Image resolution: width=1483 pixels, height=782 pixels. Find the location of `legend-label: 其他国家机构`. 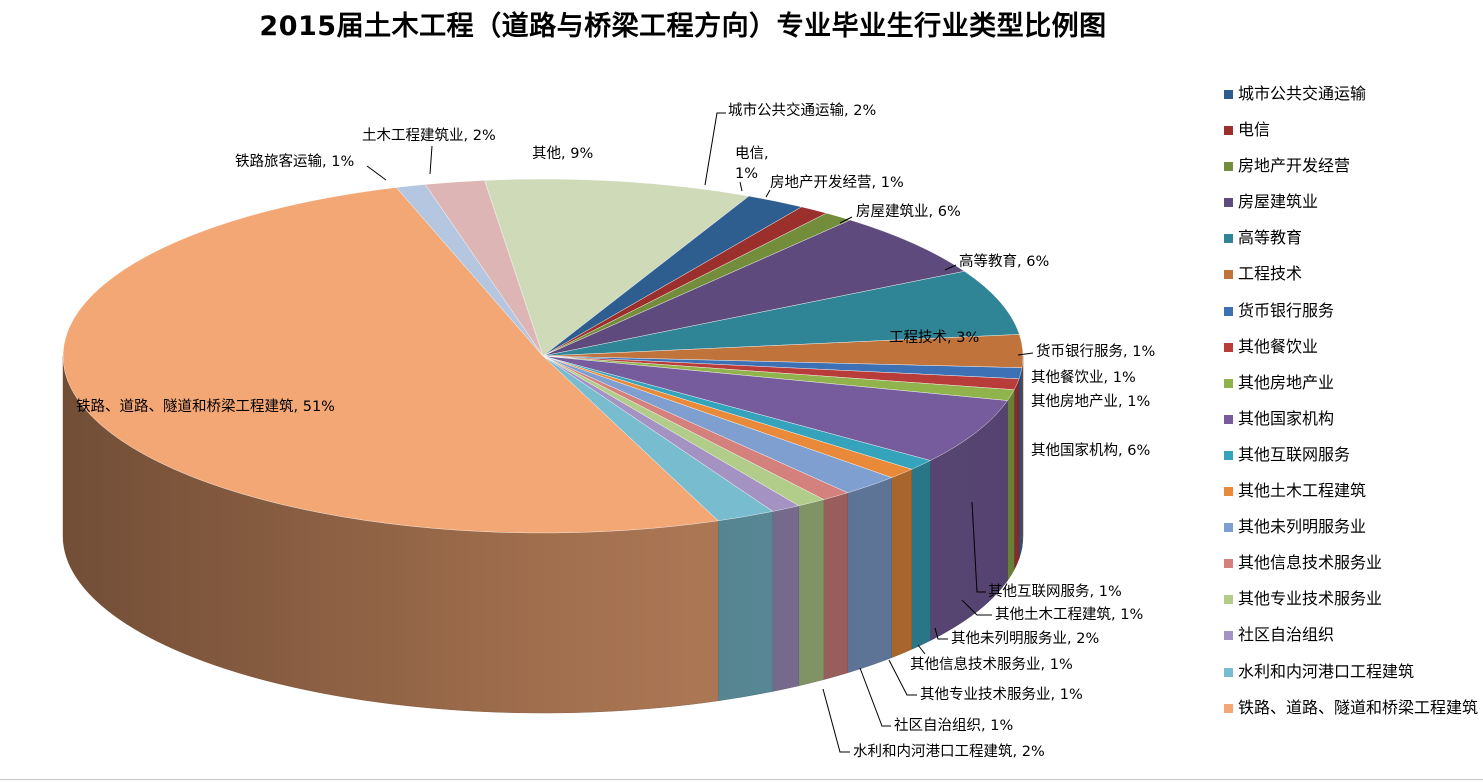

legend-label: 其他国家机构 is located at coordinates (1286, 418).